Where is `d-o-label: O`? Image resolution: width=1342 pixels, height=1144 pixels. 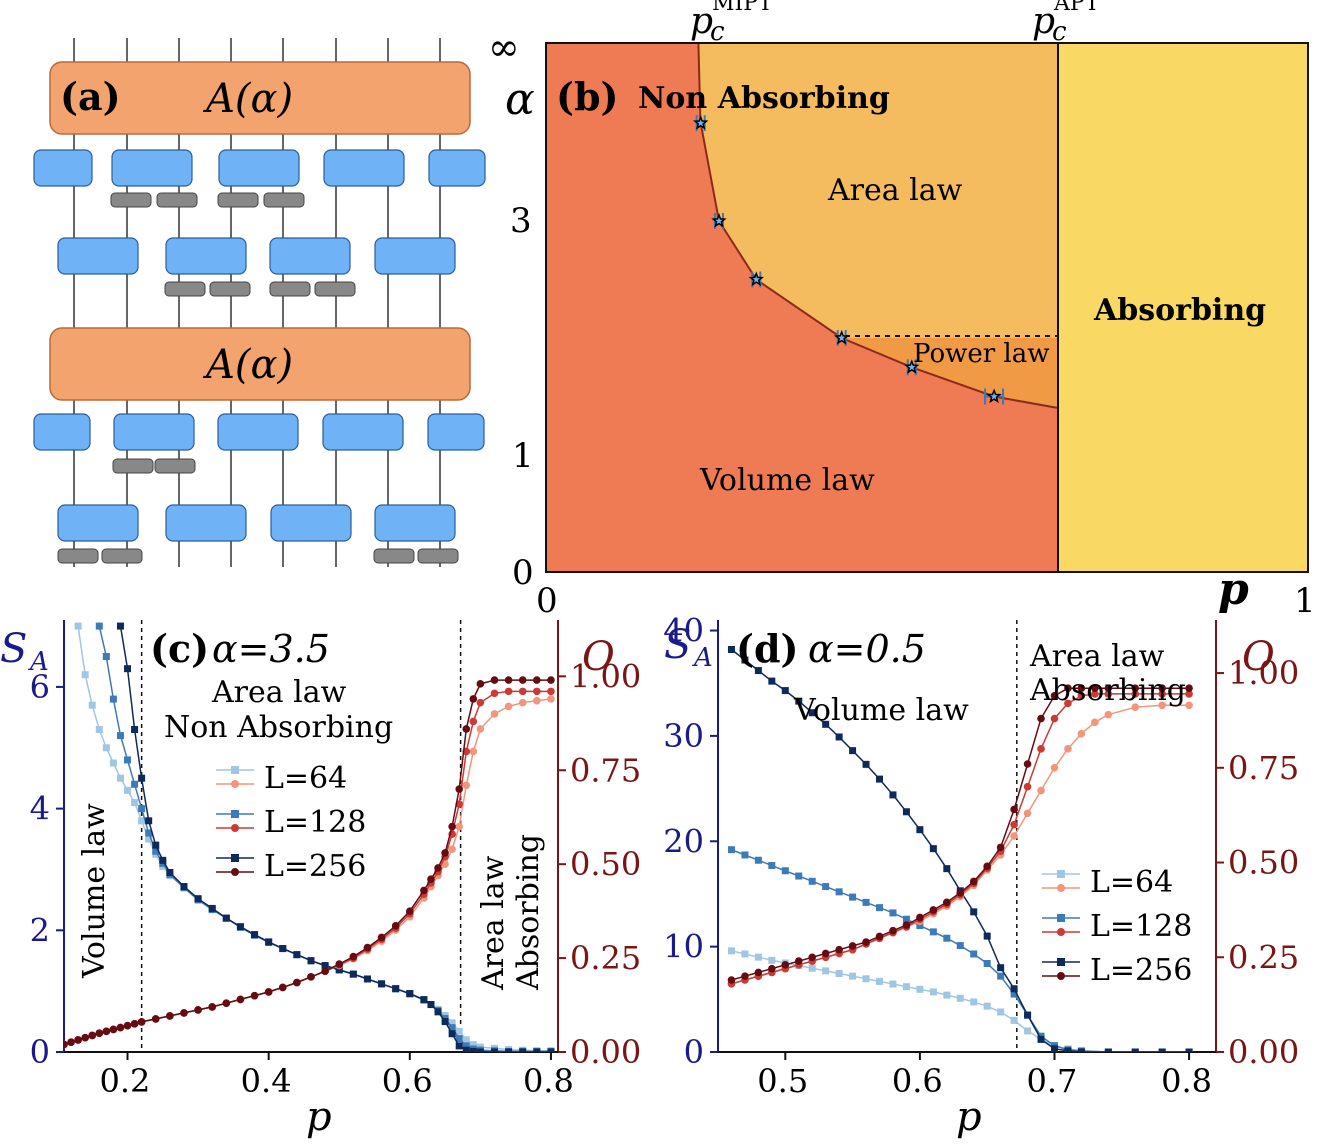
d-o-label: O is located at coordinates (1258, 657).